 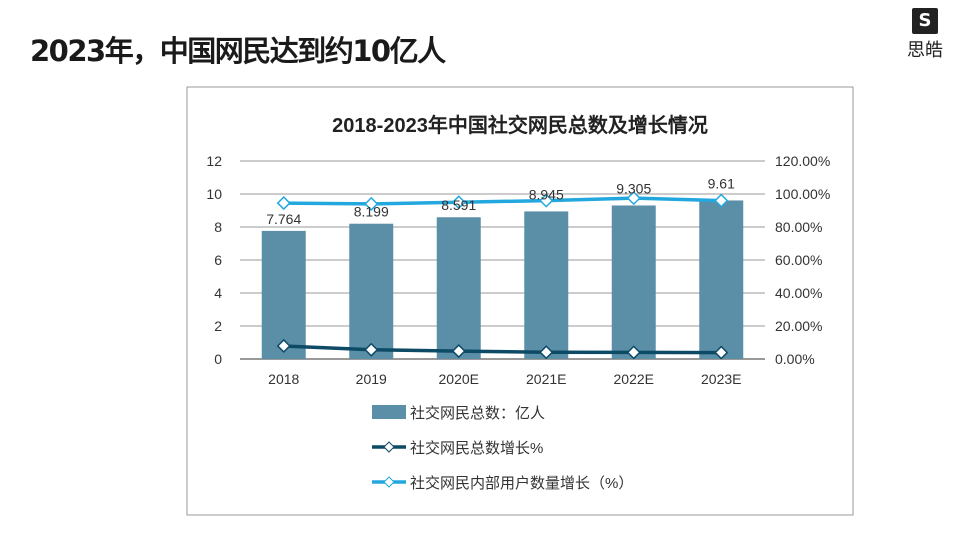 I want to click on right-tick-label: 20.00%, so click(x=798, y=326).